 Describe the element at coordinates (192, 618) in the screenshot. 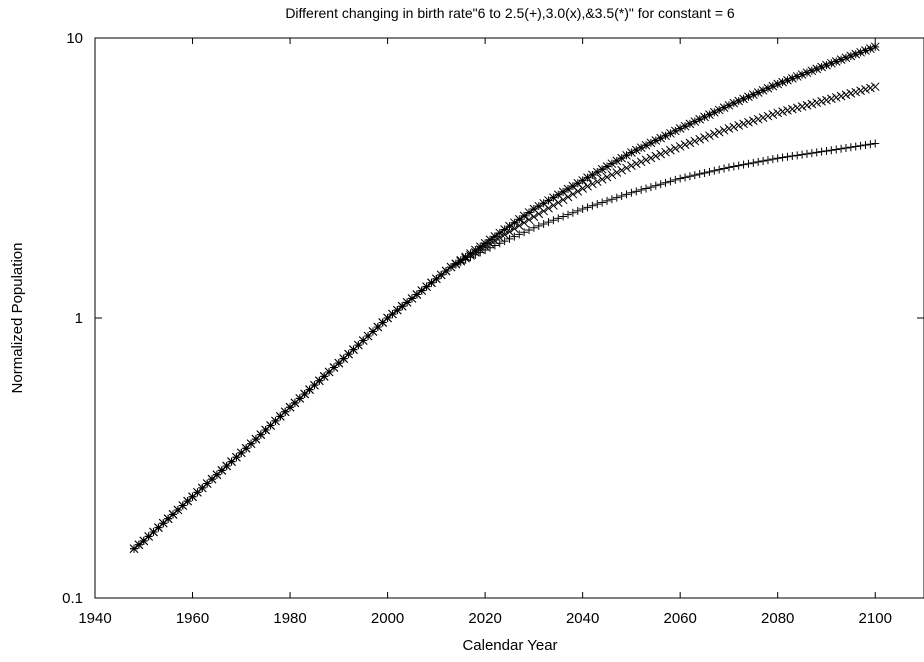

I see `x-tick-label: 1960` at that location.